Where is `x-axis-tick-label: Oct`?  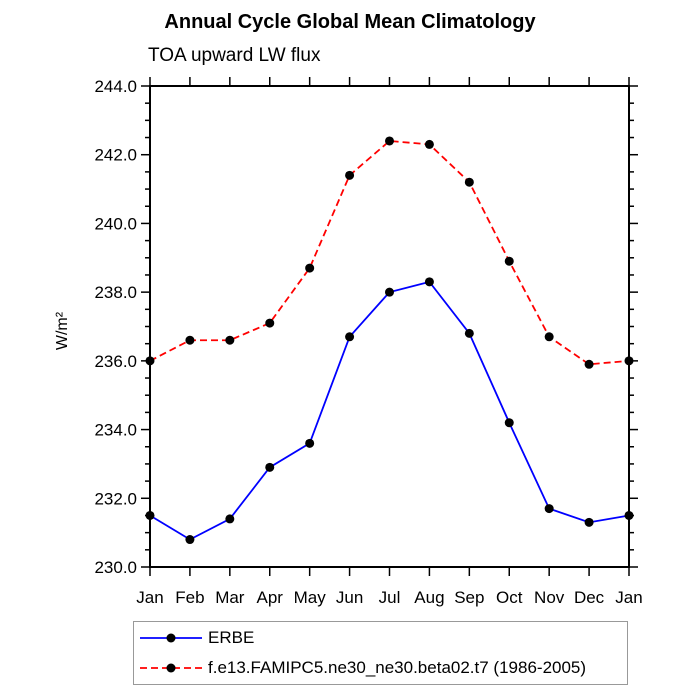
x-axis-tick-label: Oct is located at coordinates (509, 597).